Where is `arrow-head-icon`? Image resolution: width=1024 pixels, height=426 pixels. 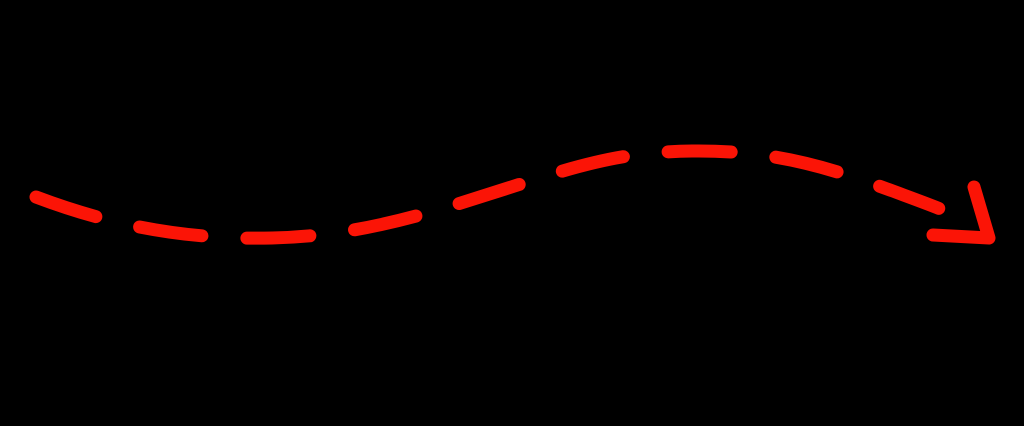 arrow-head-icon is located at coordinates (961, 212).